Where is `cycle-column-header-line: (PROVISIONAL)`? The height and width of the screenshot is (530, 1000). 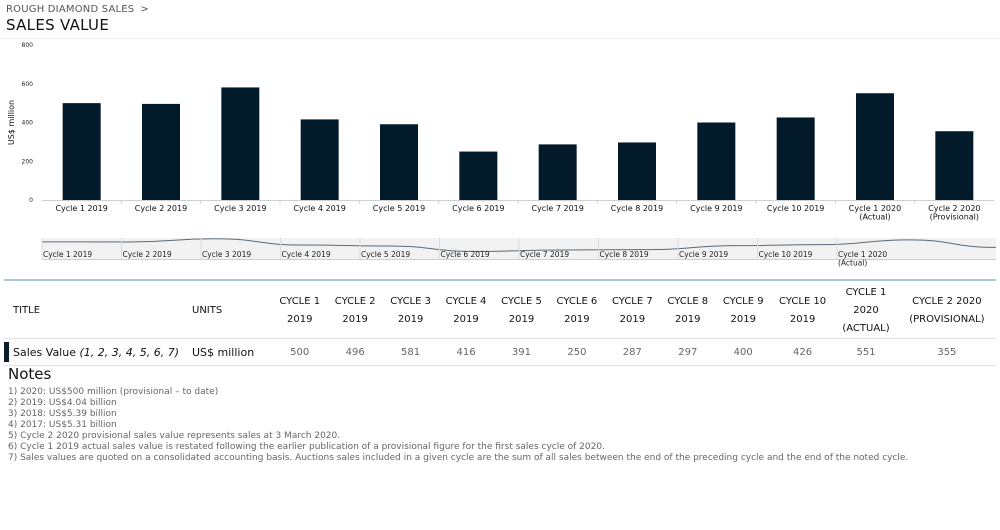 cycle-column-header-line: (PROVISIONAL) is located at coordinates (947, 319).